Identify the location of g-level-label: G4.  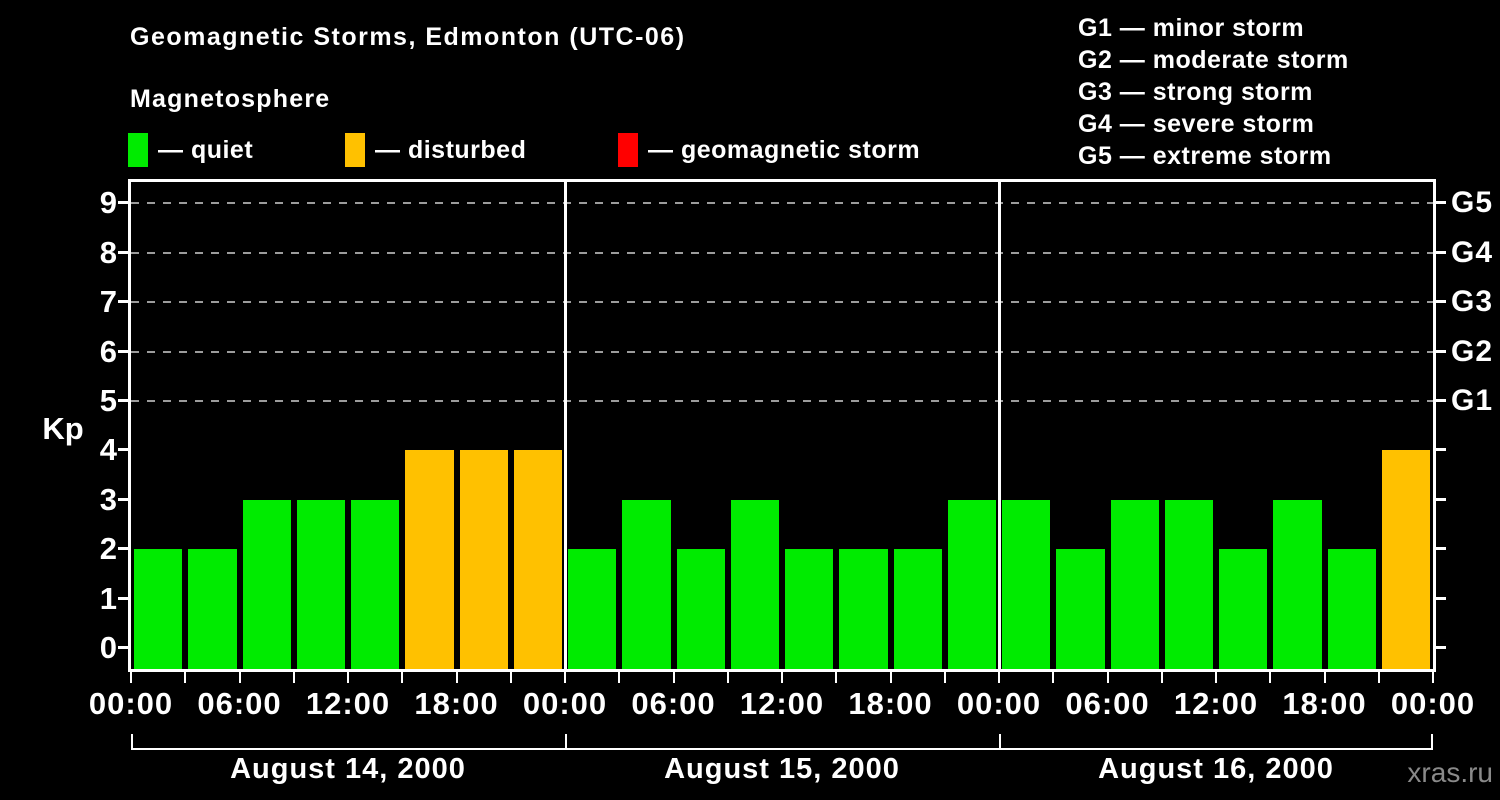
(1472, 252).